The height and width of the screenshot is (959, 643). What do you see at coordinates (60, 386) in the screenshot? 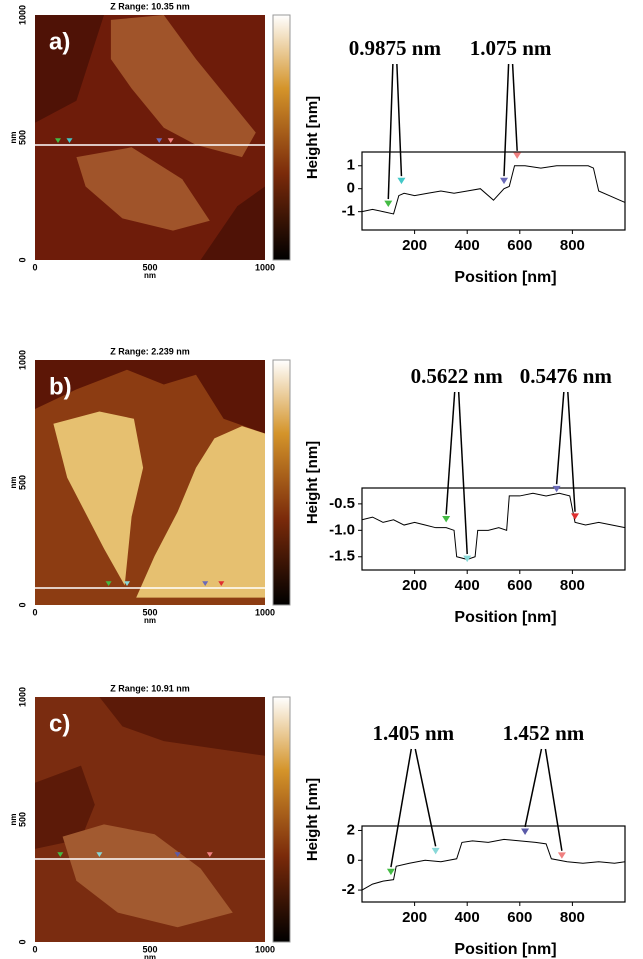
I see `panel-label: b)` at bounding box center [60, 386].